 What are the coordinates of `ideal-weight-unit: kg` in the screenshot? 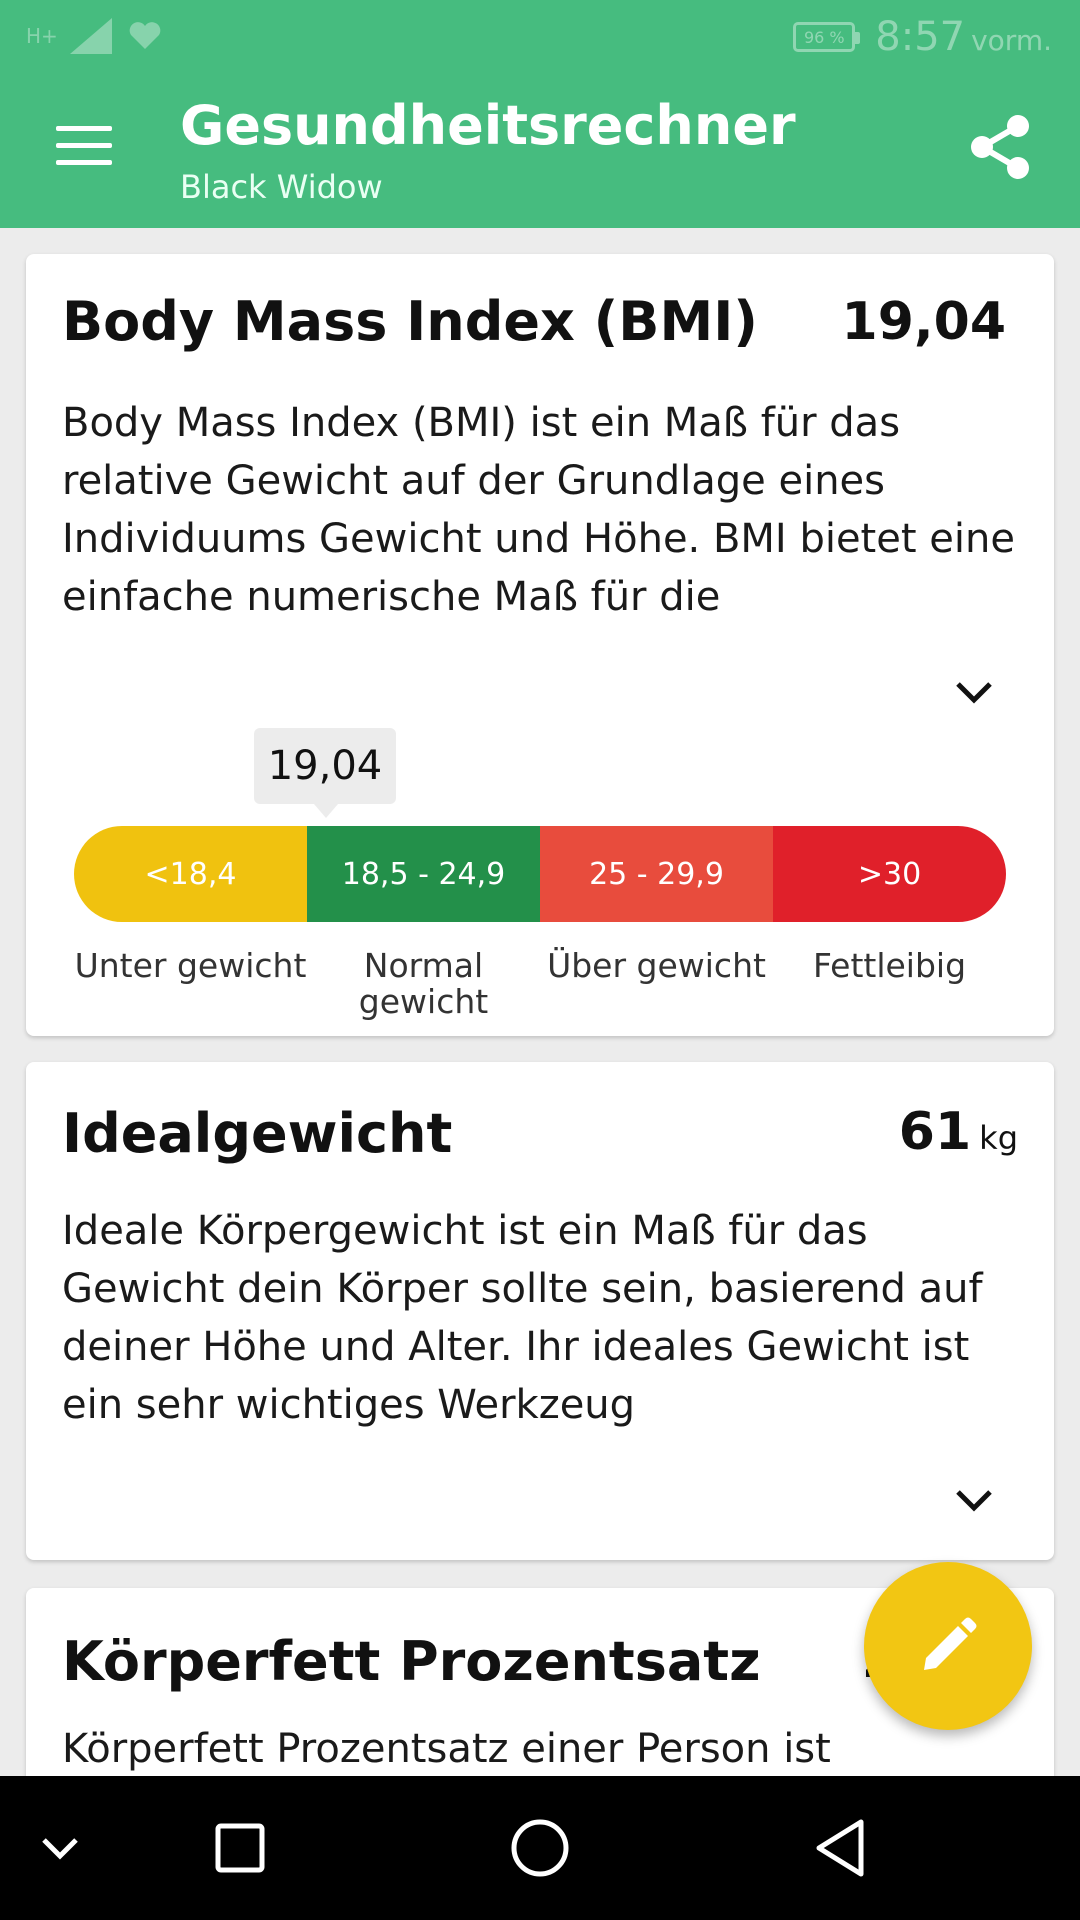 It's located at (998, 1138).